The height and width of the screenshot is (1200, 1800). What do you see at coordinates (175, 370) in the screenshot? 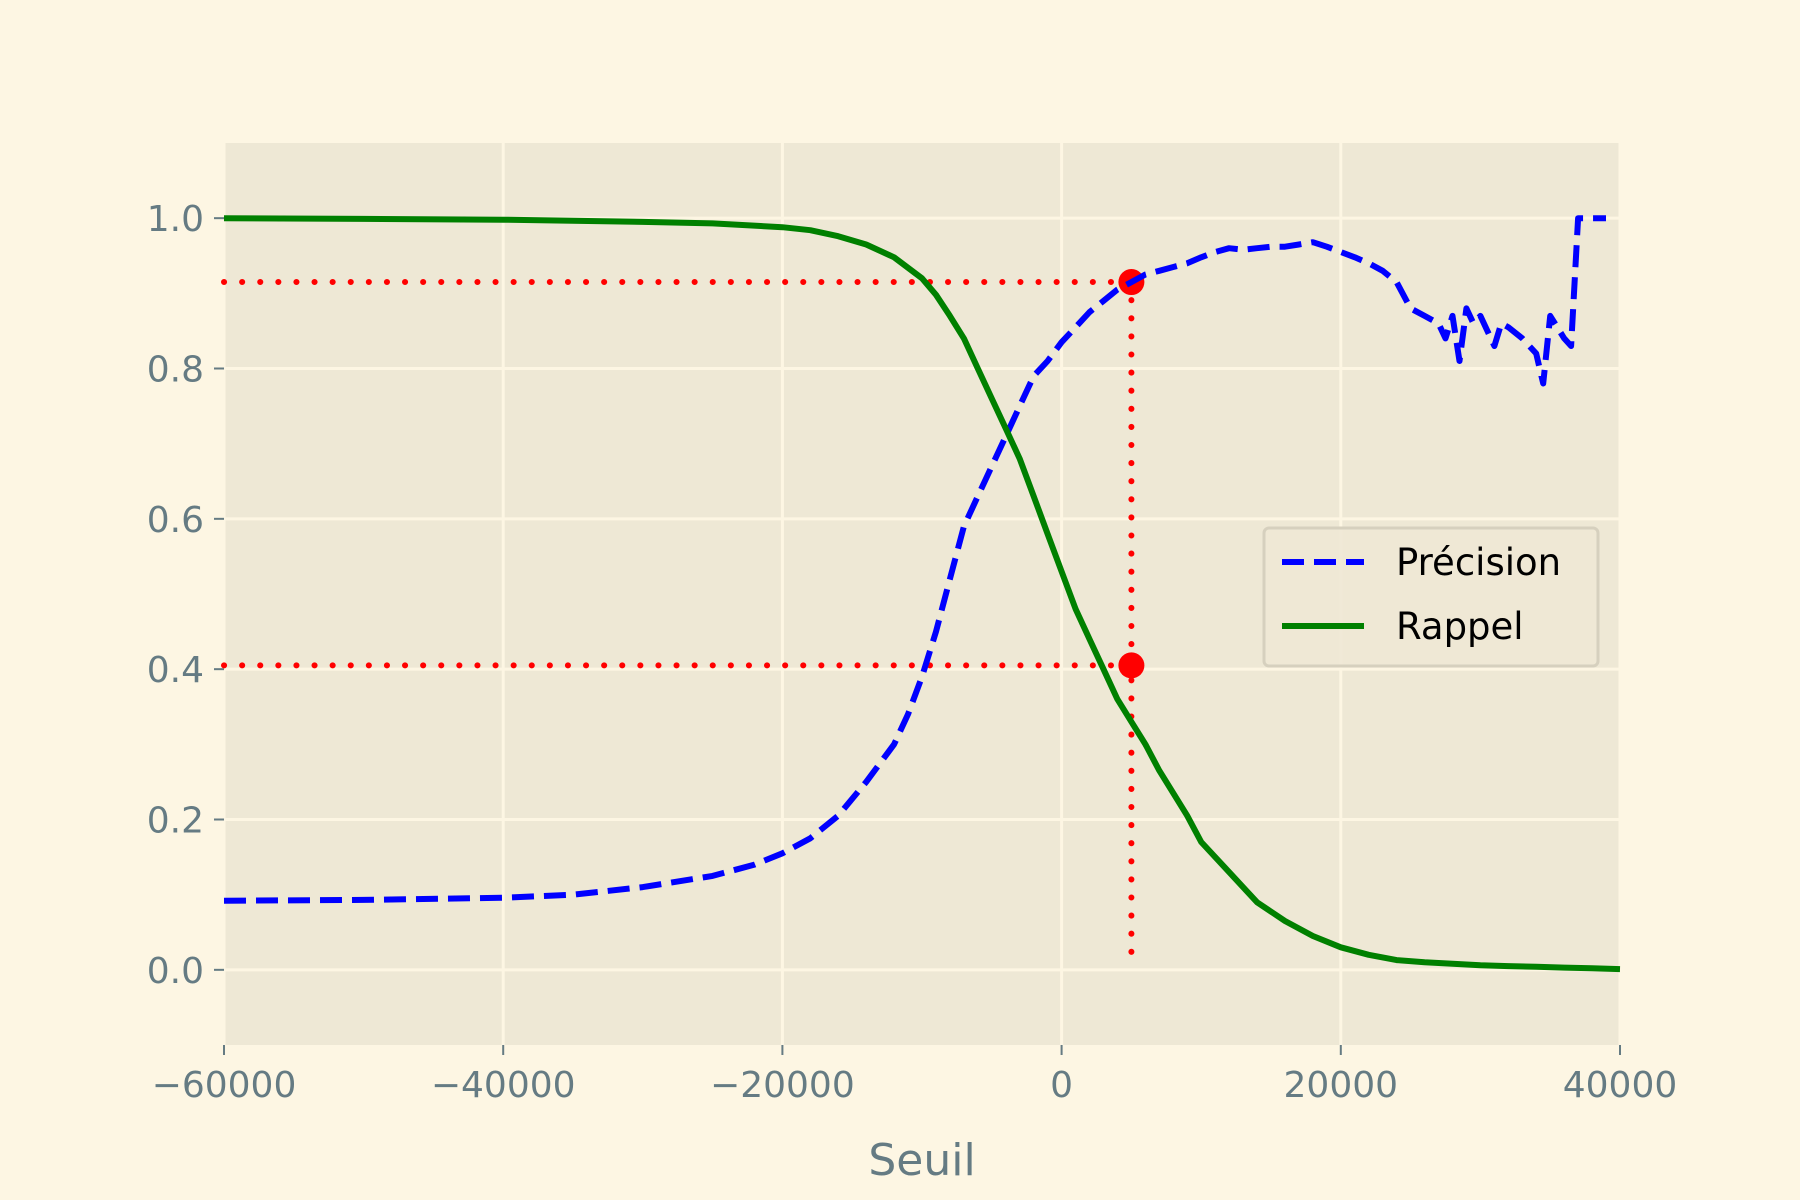
I see `y-tick-label: 0.8` at bounding box center [175, 370].